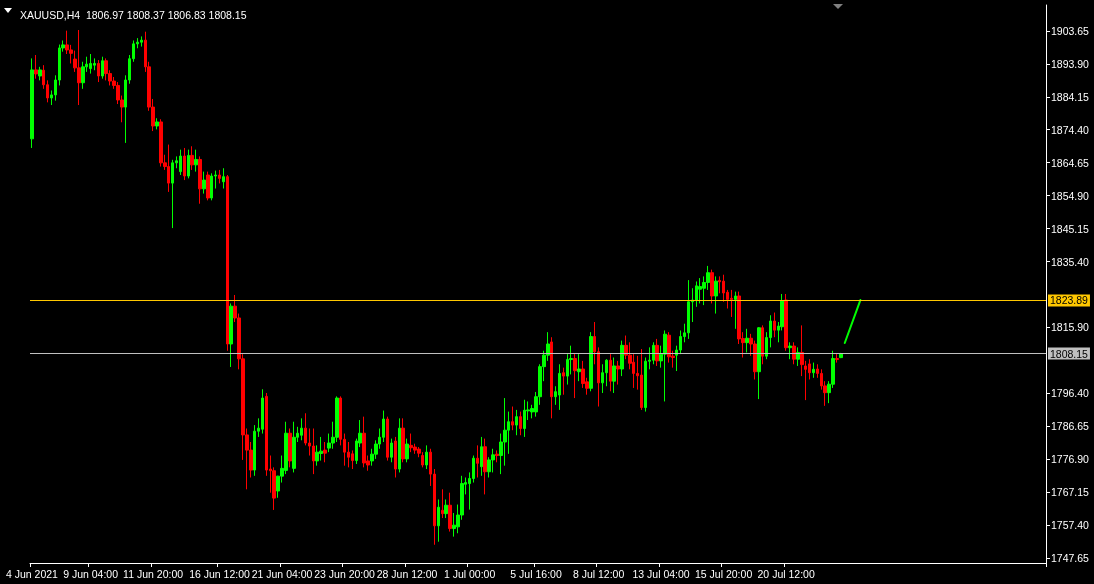 This screenshot has width=1094, height=584. Describe the element at coordinates (1070, 96) in the screenshot. I see `y-tick-label: 1884.15` at that location.